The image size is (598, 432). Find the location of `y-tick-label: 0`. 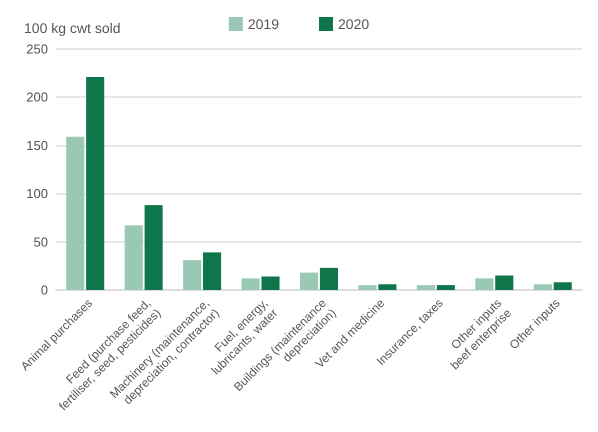

y-tick-label: 0 is located at coordinates (44, 290).